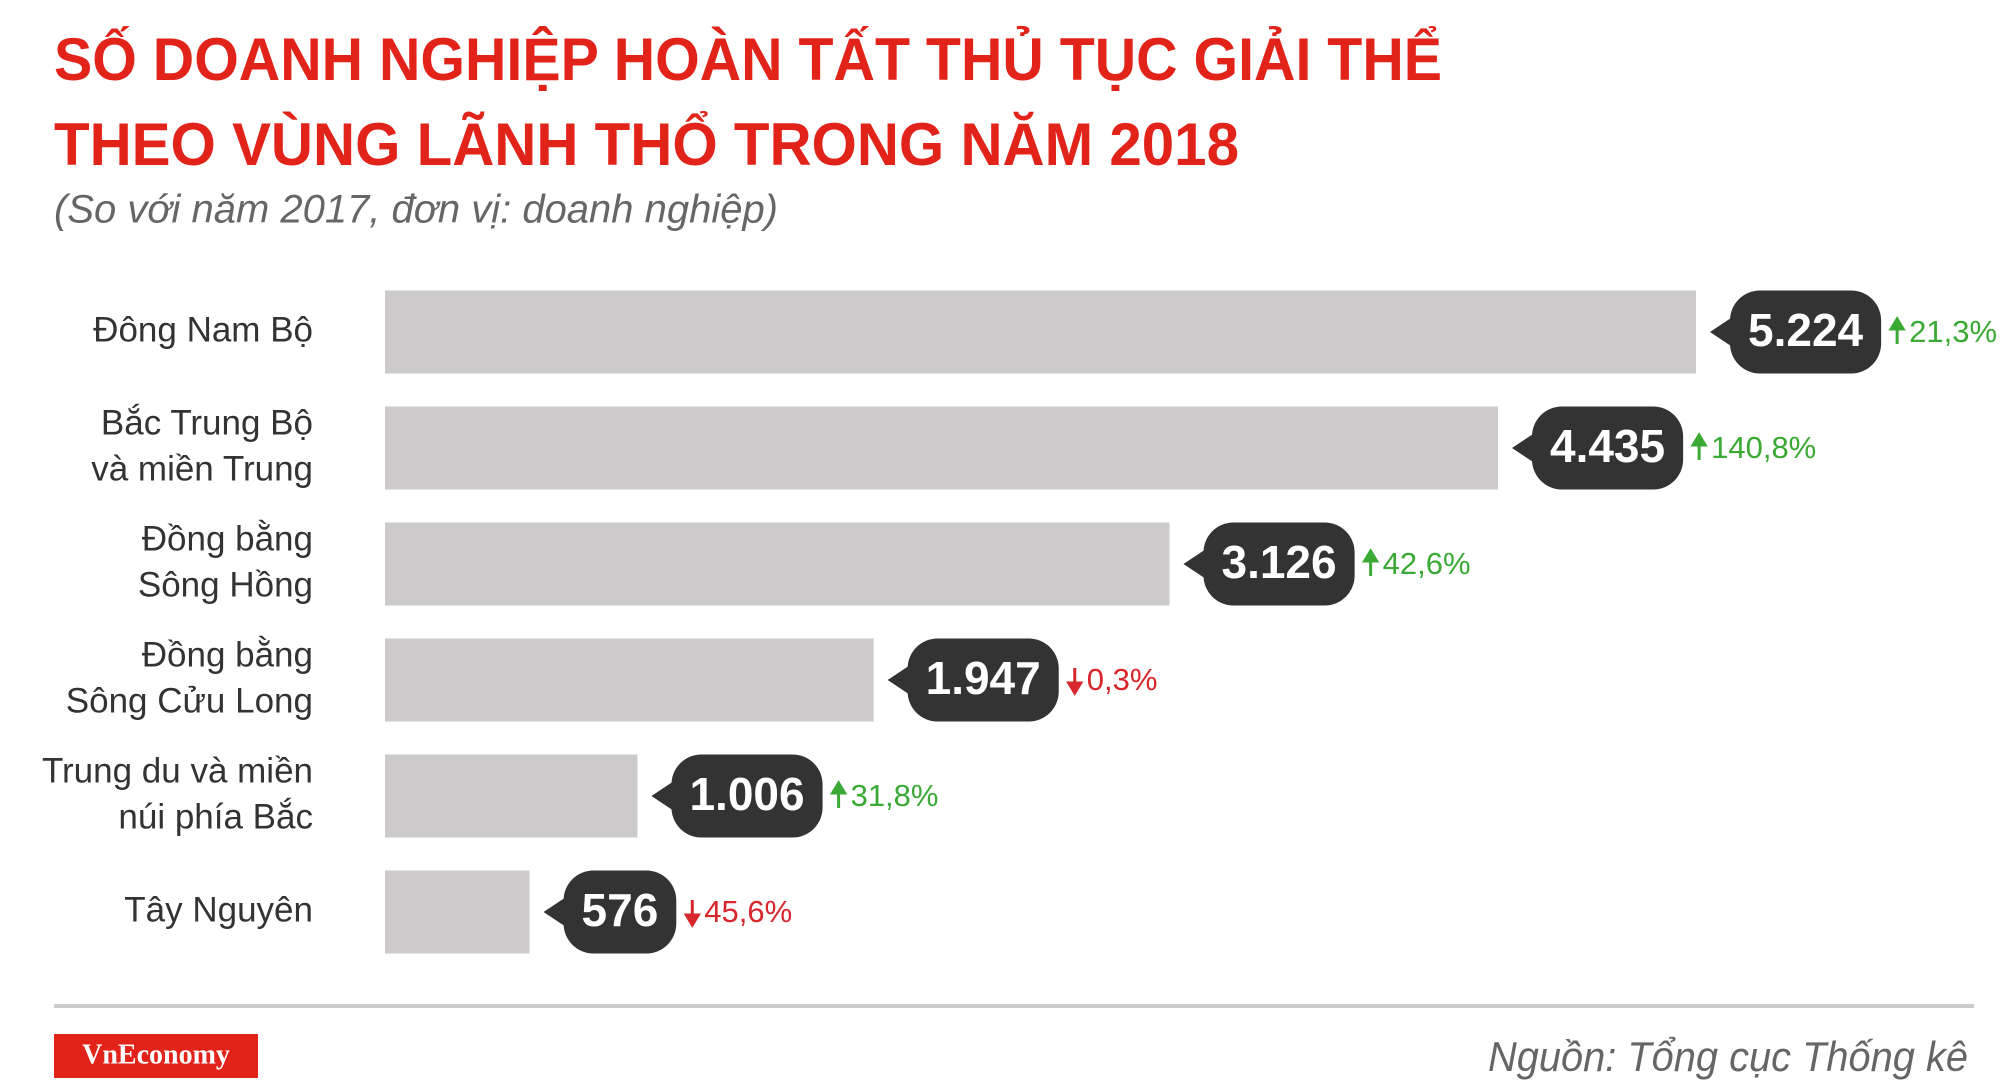  I want to click on change-label: 140,8%, so click(1763, 447).